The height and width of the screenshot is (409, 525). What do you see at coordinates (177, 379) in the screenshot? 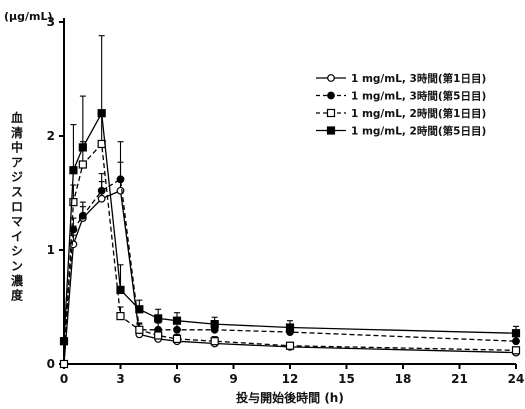
I see `x-tick-label: 6` at bounding box center [177, 379].